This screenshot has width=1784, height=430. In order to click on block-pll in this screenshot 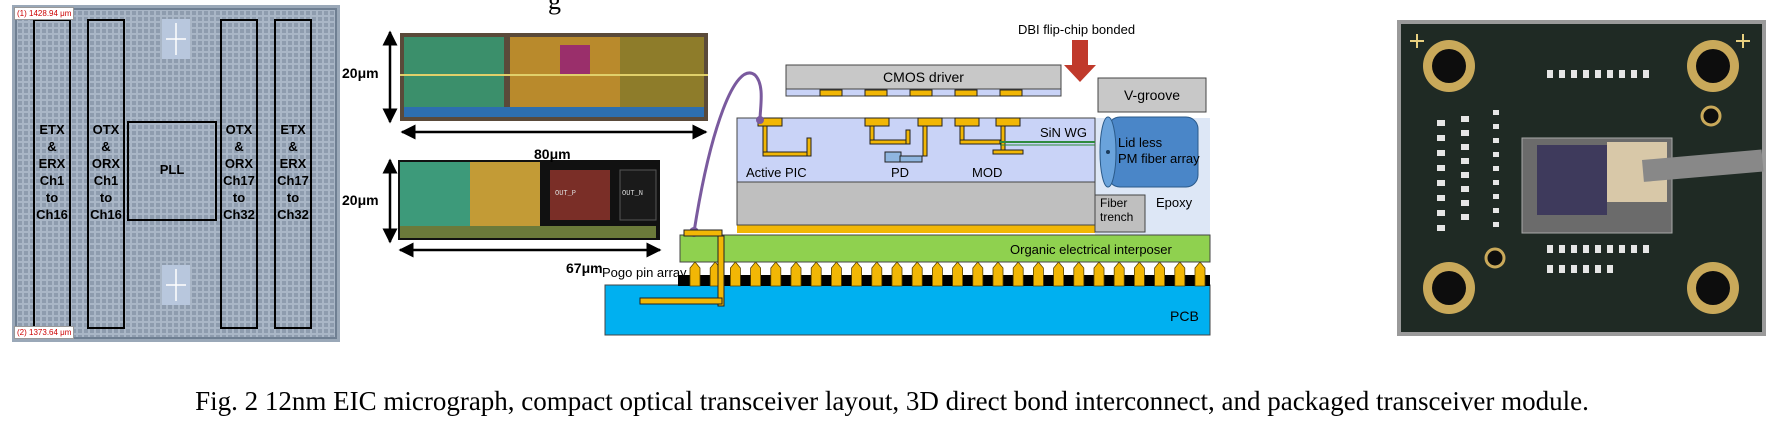, I will do `click(172, 171)`.